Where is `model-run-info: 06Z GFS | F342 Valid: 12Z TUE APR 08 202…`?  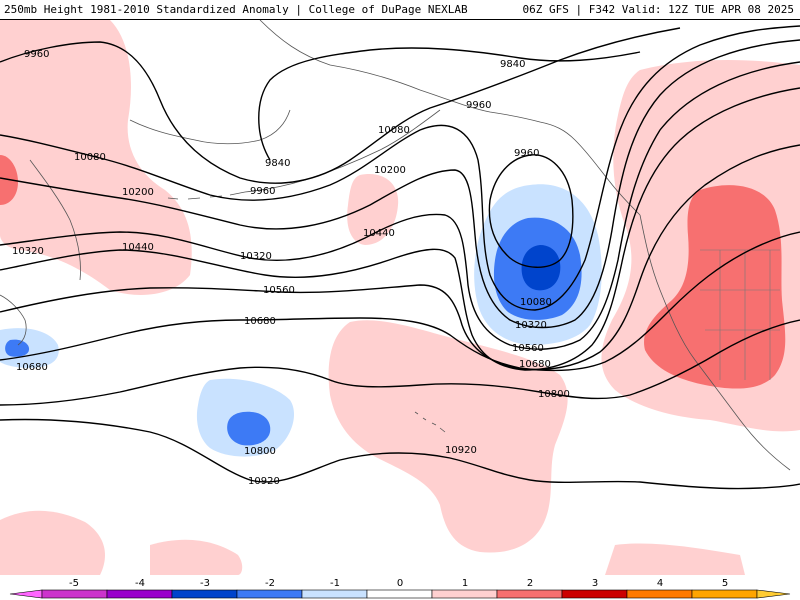 model-run-info: 06Z GFS | F342 Valid: 12Z TUE APR 08 202… is located at coordinates (658, 9).